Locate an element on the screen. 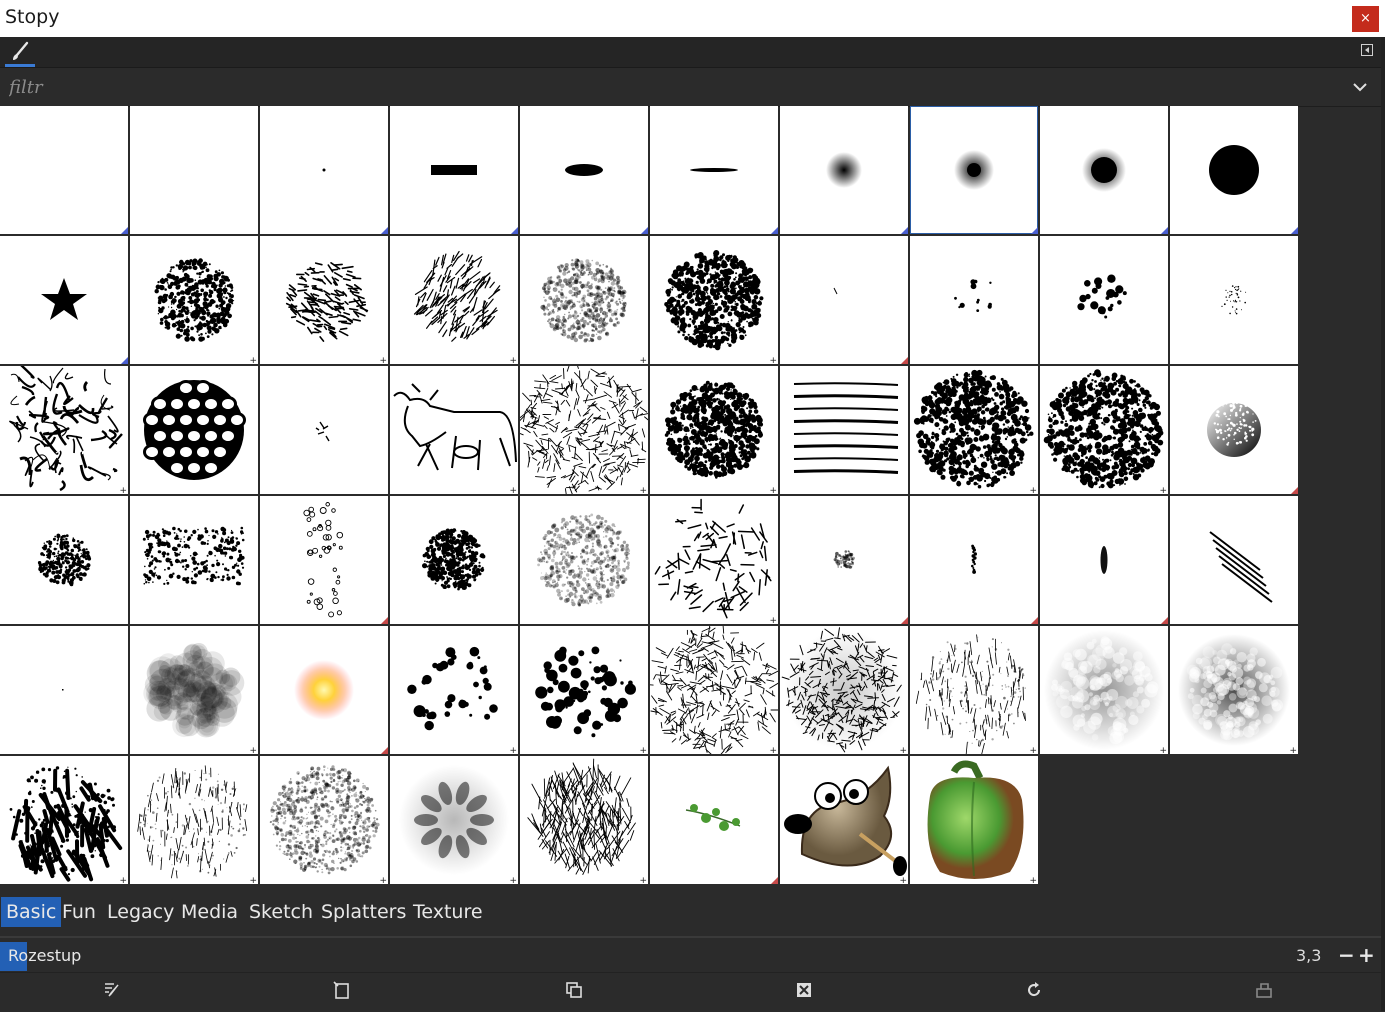  refresh-brushes-button is located at coordinates (1034, 990).